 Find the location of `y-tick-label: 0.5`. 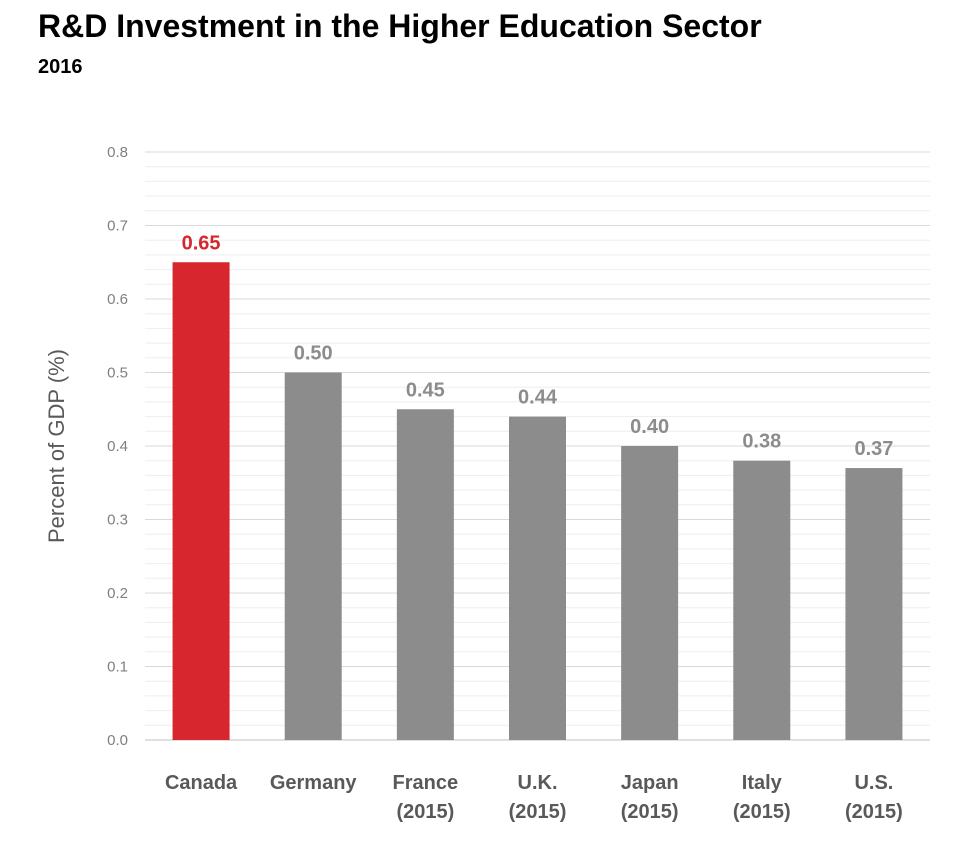

y-tick-label: 0.5 is located at coordinates (117, 373).